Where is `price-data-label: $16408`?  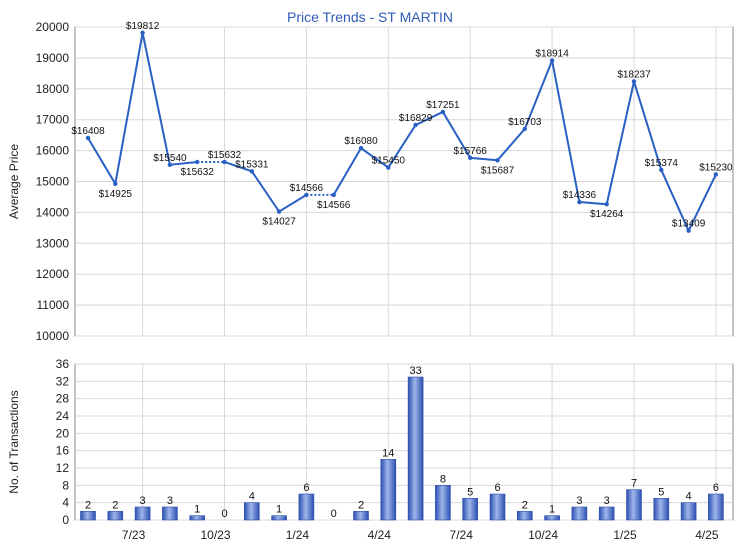
price-data-label: $16408 is located at coordinates (88, 131).